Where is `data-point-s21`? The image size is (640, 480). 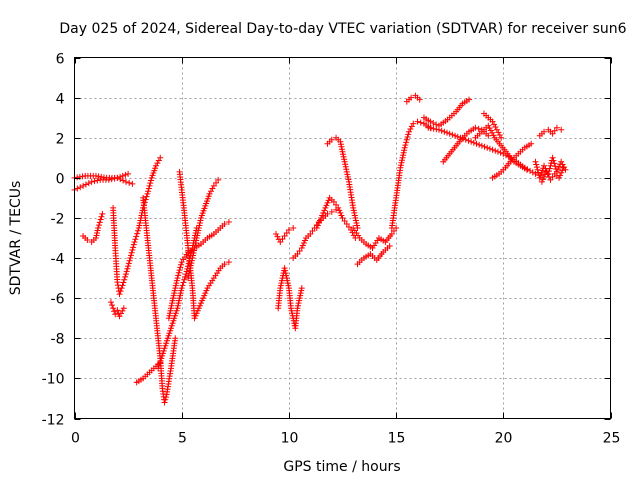 data-point-s21 is located at coordinates (430, 121).